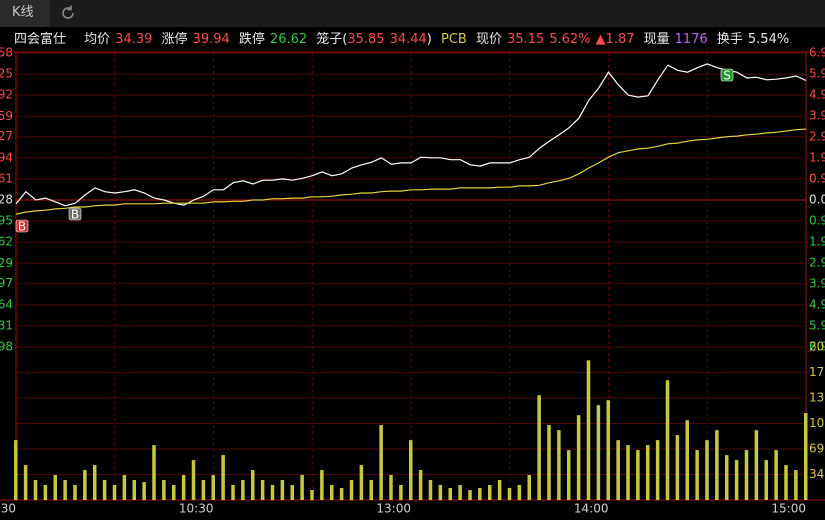 This screenshot has width=825, height=520. I want to click on label: 均价, so click(97, 39).